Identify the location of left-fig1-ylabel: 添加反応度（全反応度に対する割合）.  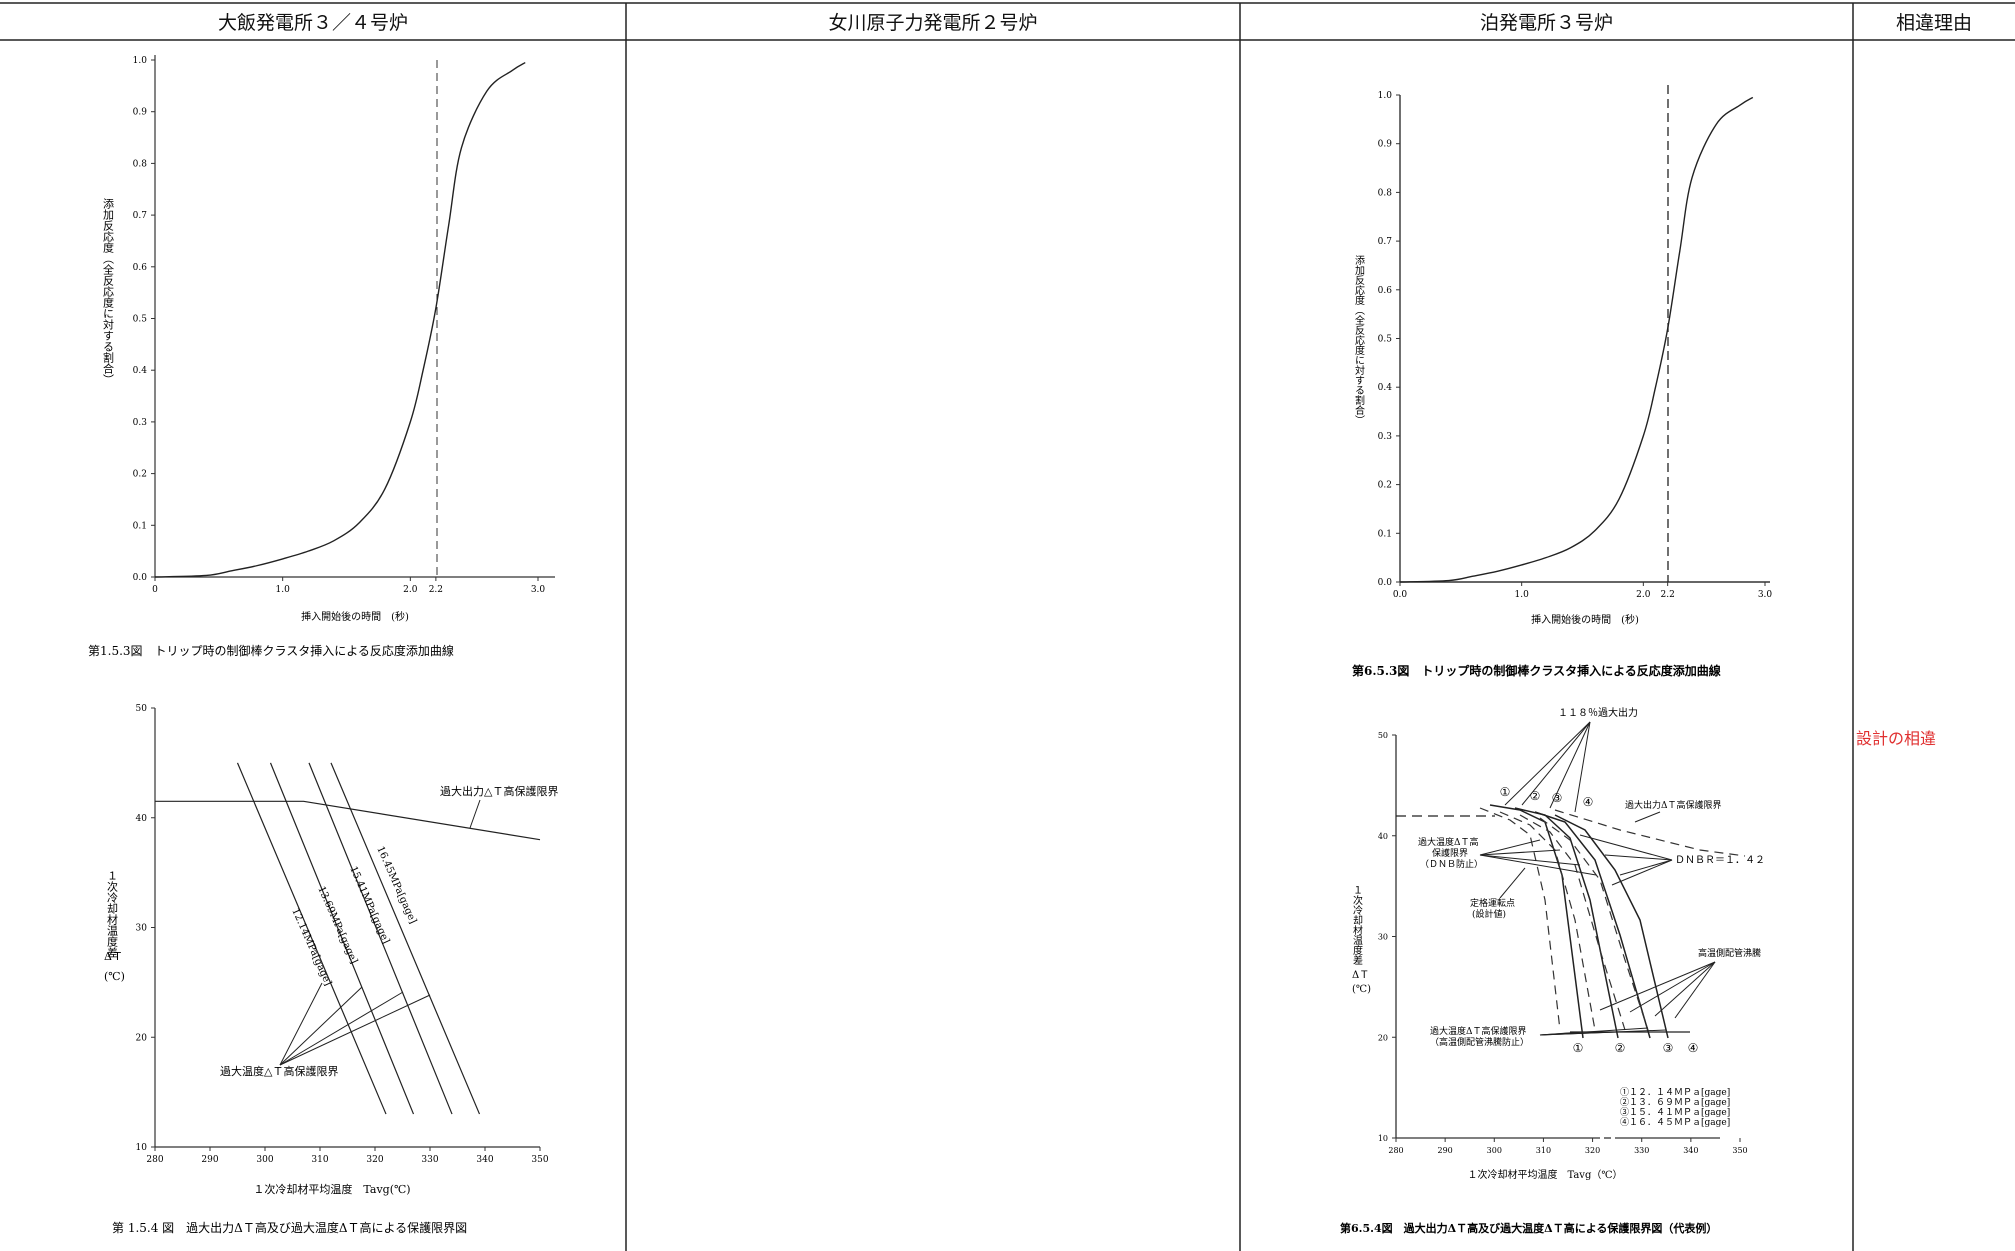
(108, 291).